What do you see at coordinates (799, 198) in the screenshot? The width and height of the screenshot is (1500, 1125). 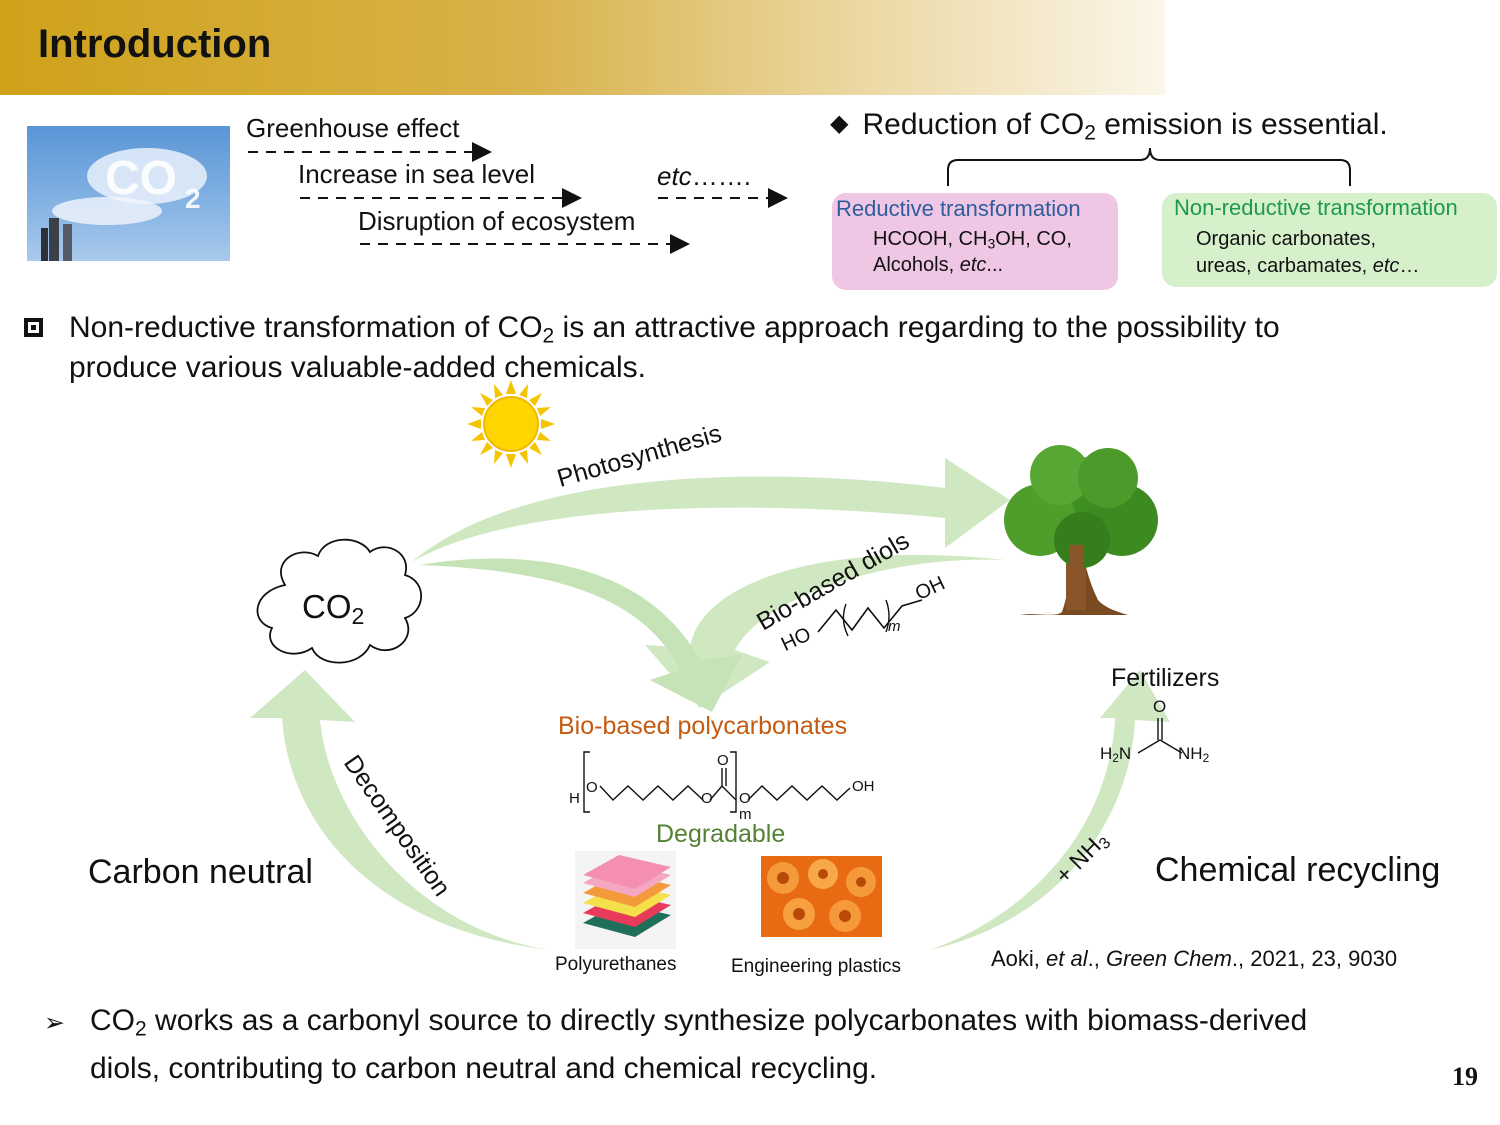 I see `effect-arrows` at bounding box center [799, 198].